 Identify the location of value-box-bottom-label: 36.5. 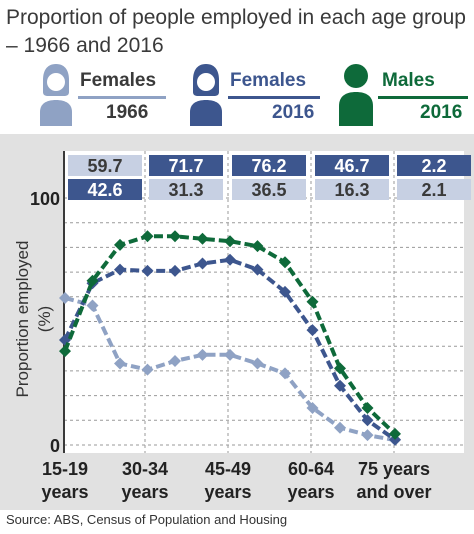
(268, 190).